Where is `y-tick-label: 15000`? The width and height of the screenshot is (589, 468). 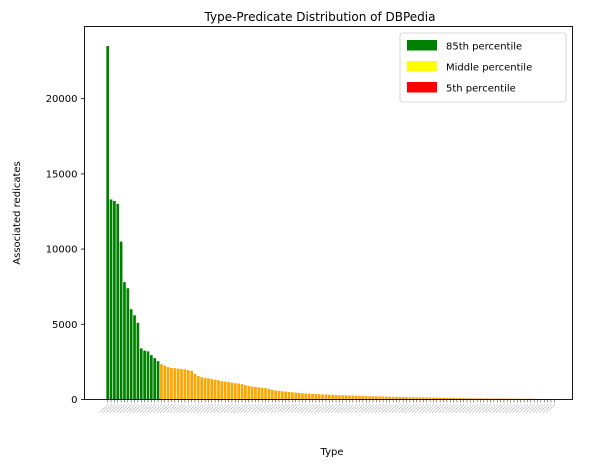
y-tick-label: 15000 is located at coordinates (62, 174).